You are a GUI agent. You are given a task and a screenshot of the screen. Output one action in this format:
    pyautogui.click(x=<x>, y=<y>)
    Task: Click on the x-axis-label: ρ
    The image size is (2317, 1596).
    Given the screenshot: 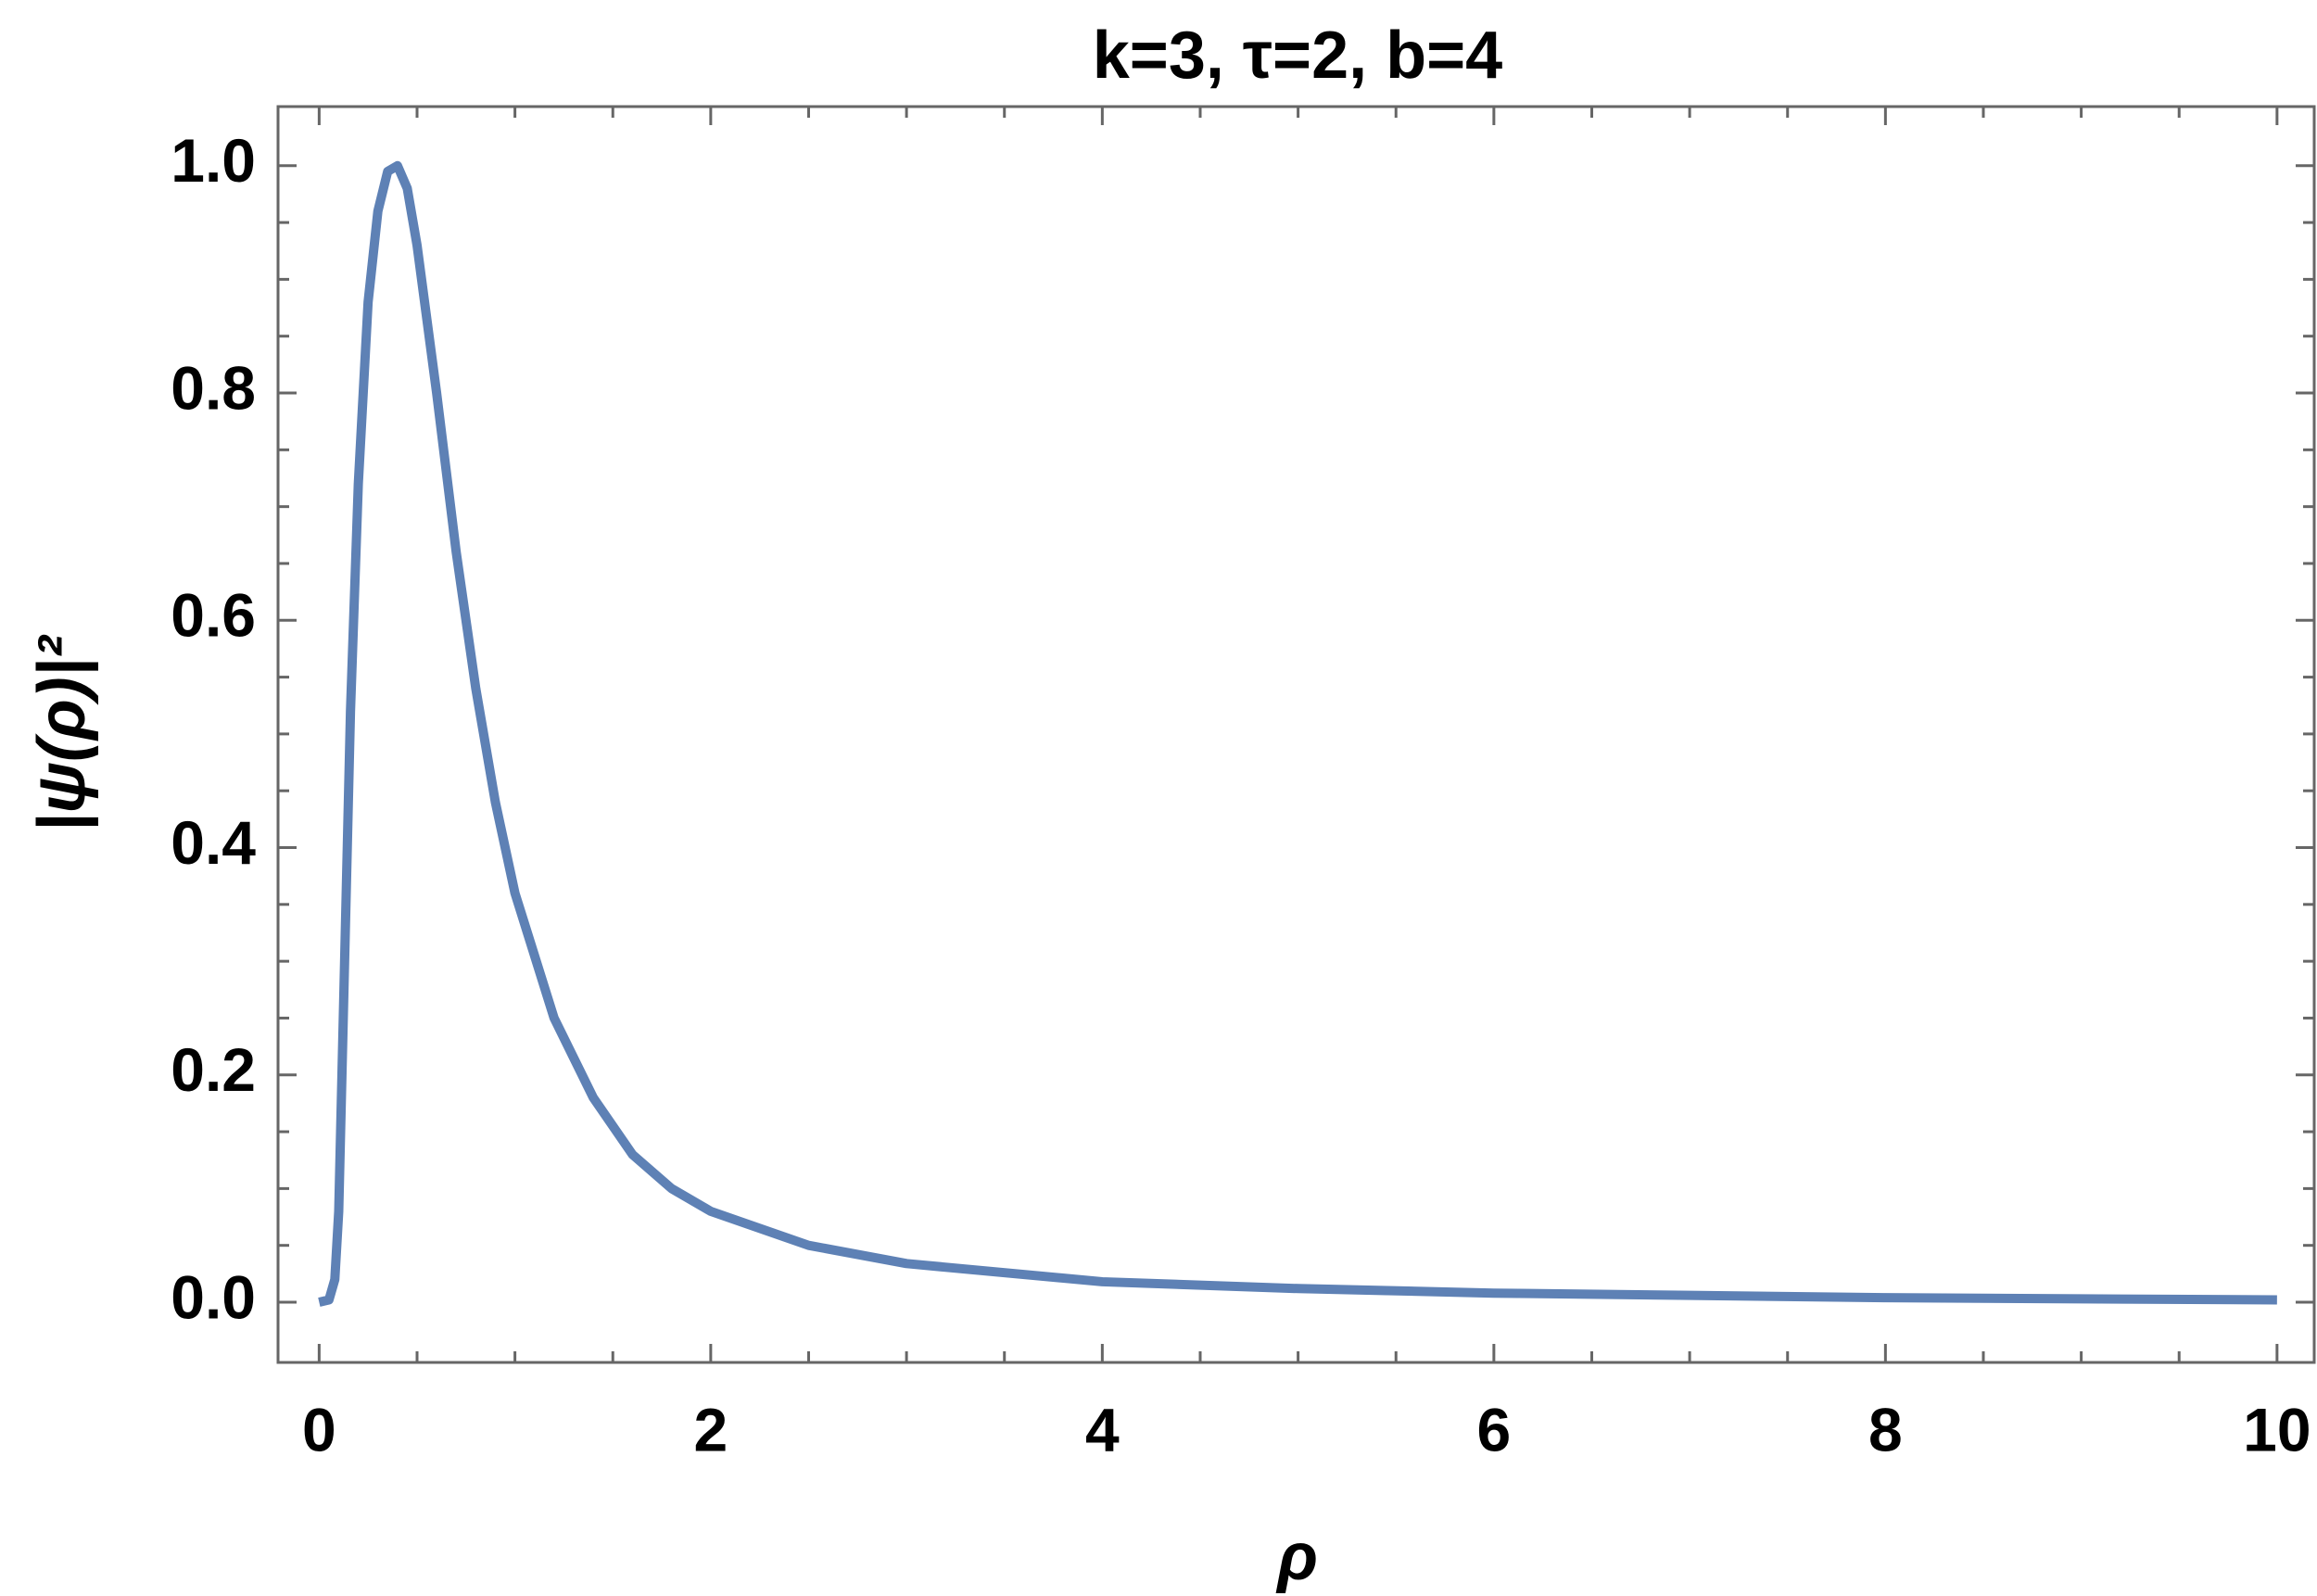 What is the action you would take?
    pyautogui.click(x=1296, y=1557)
    